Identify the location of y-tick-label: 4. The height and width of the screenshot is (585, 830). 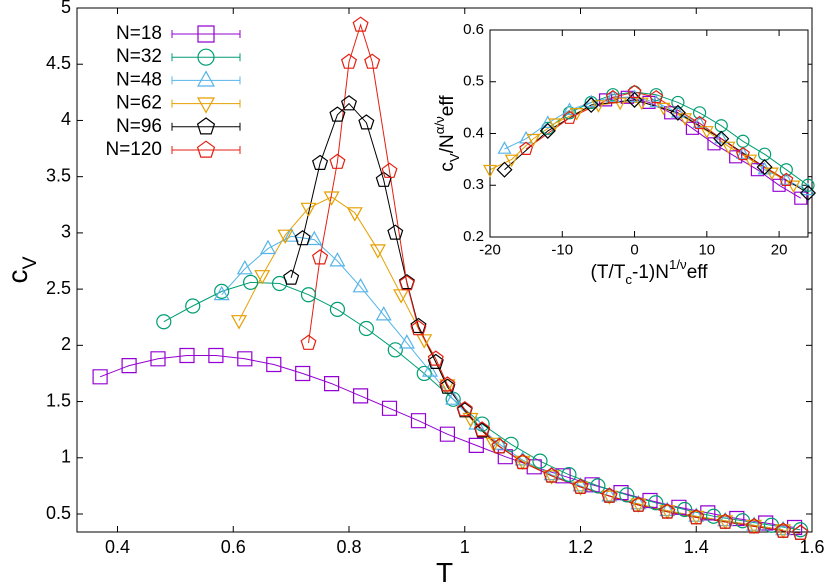
(66, 119).